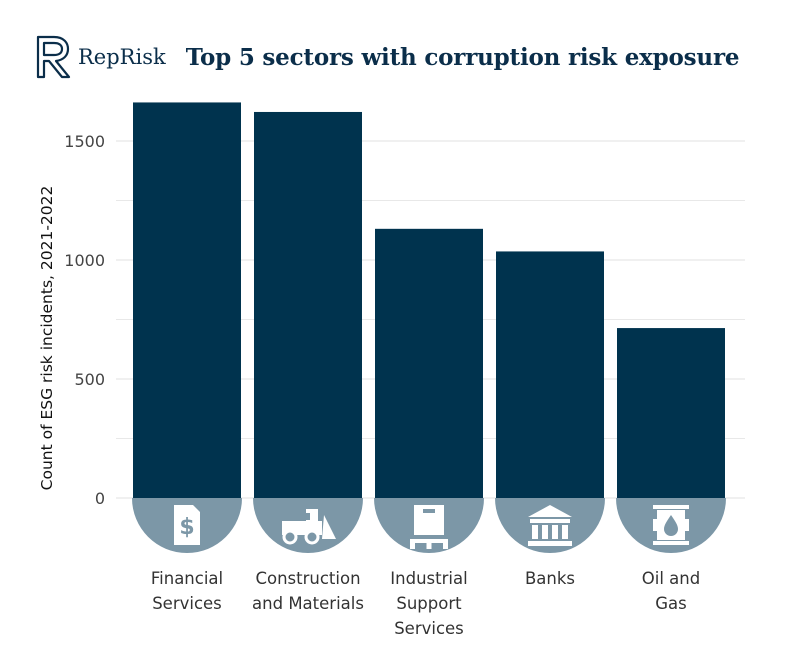  I want to click on y-tick-label: 0, so click(100, 498).